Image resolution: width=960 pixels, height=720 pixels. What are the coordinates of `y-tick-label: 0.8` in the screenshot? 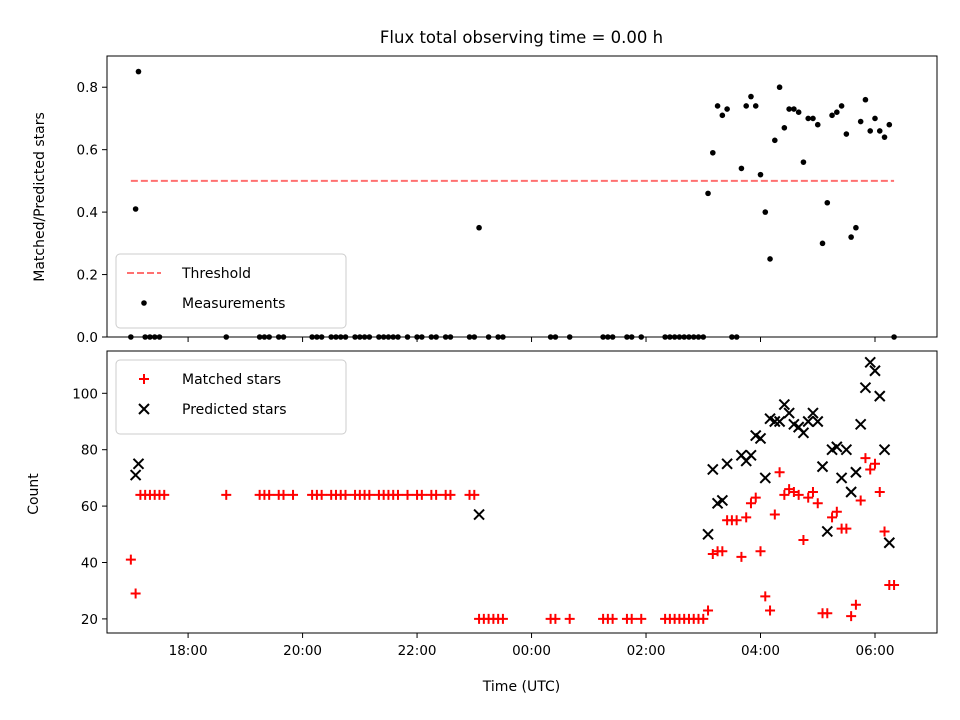 It's located at (87, 88).